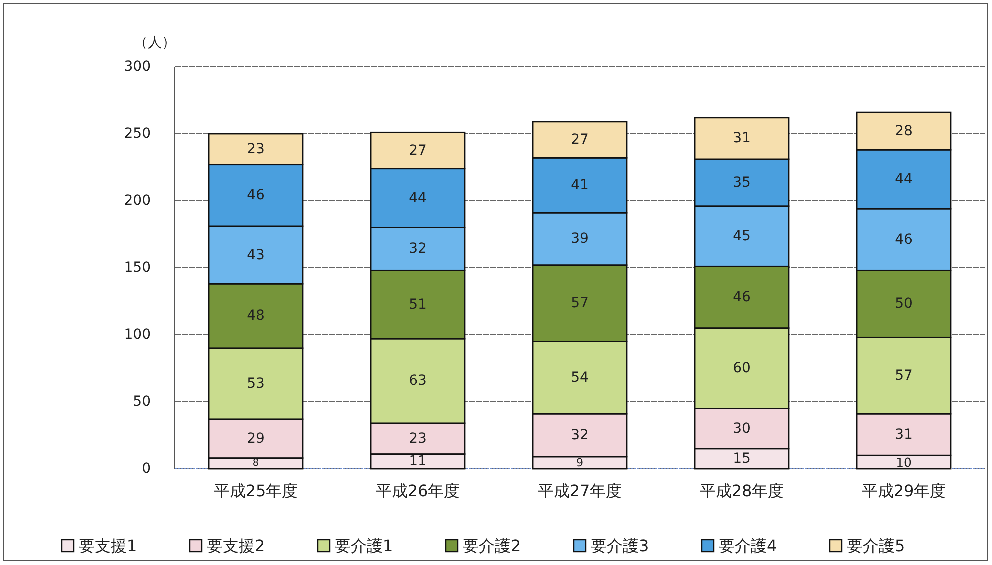 This screenshot has height=565, width=992. I want to click on legend-label: 要介護1, so click(364, 546).